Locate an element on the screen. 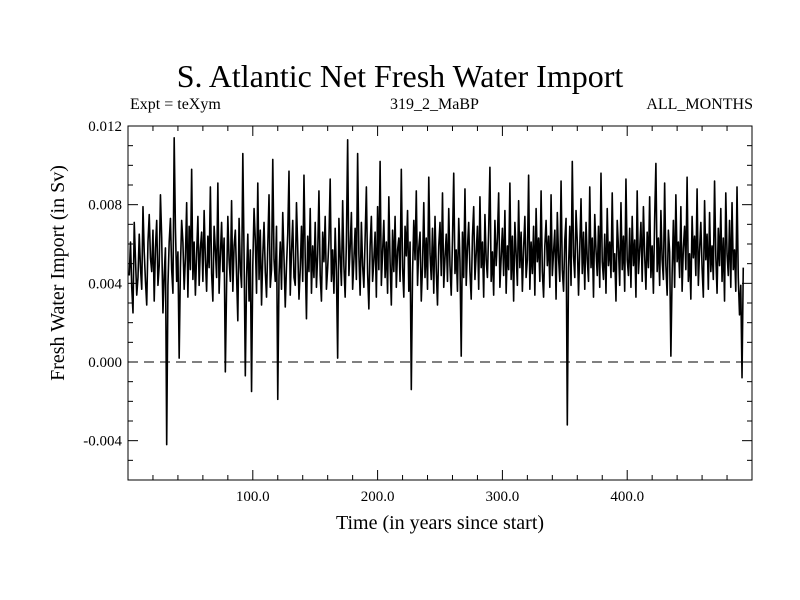 The image size is (800, 600). x-tick-label: 300.0 is located at coordinates (503, 497).